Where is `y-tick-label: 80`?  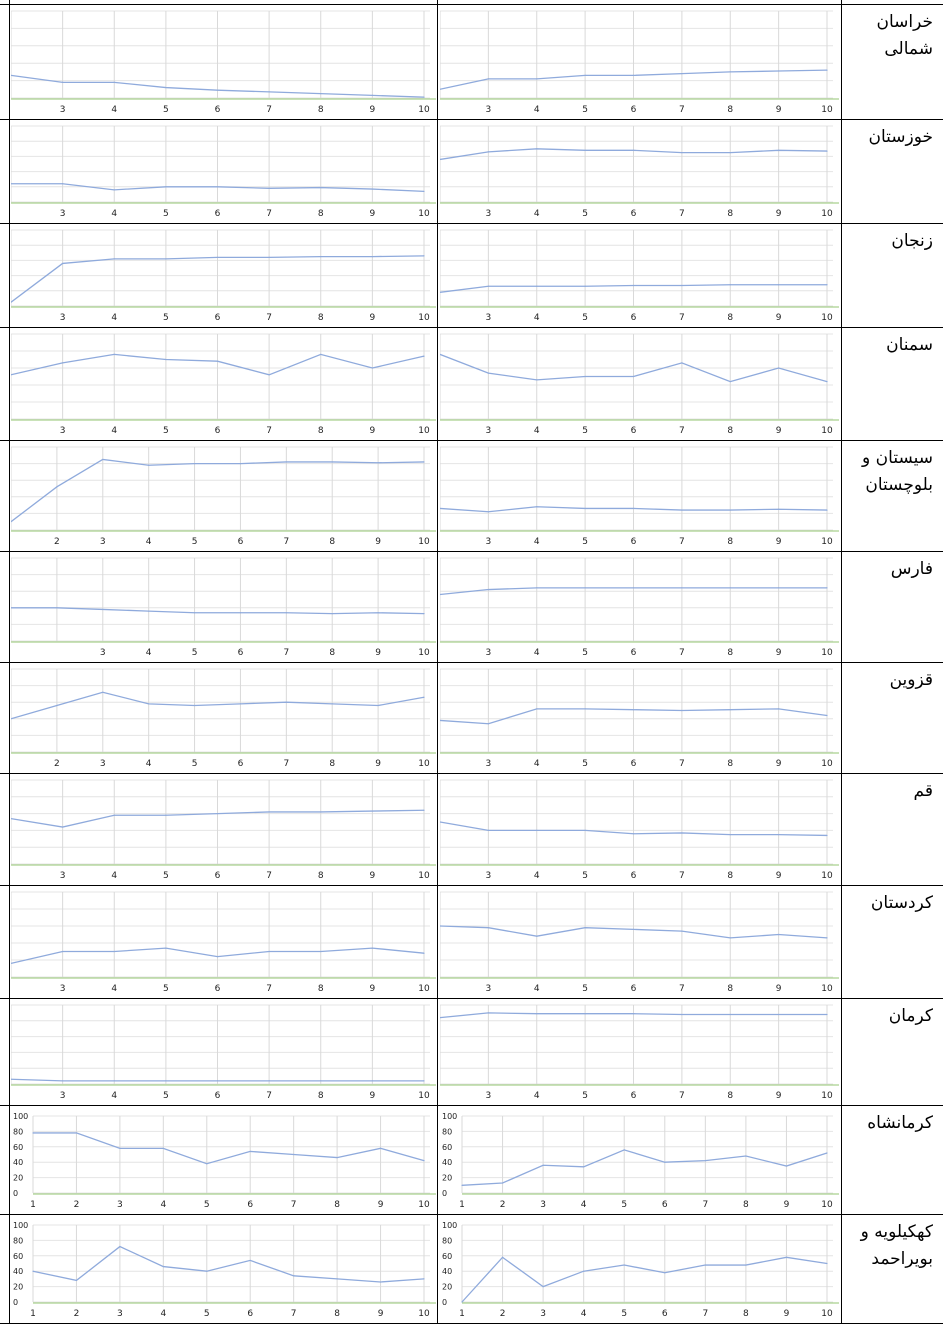 y-tick-label: 80 is located at coordinates (447, 1240).